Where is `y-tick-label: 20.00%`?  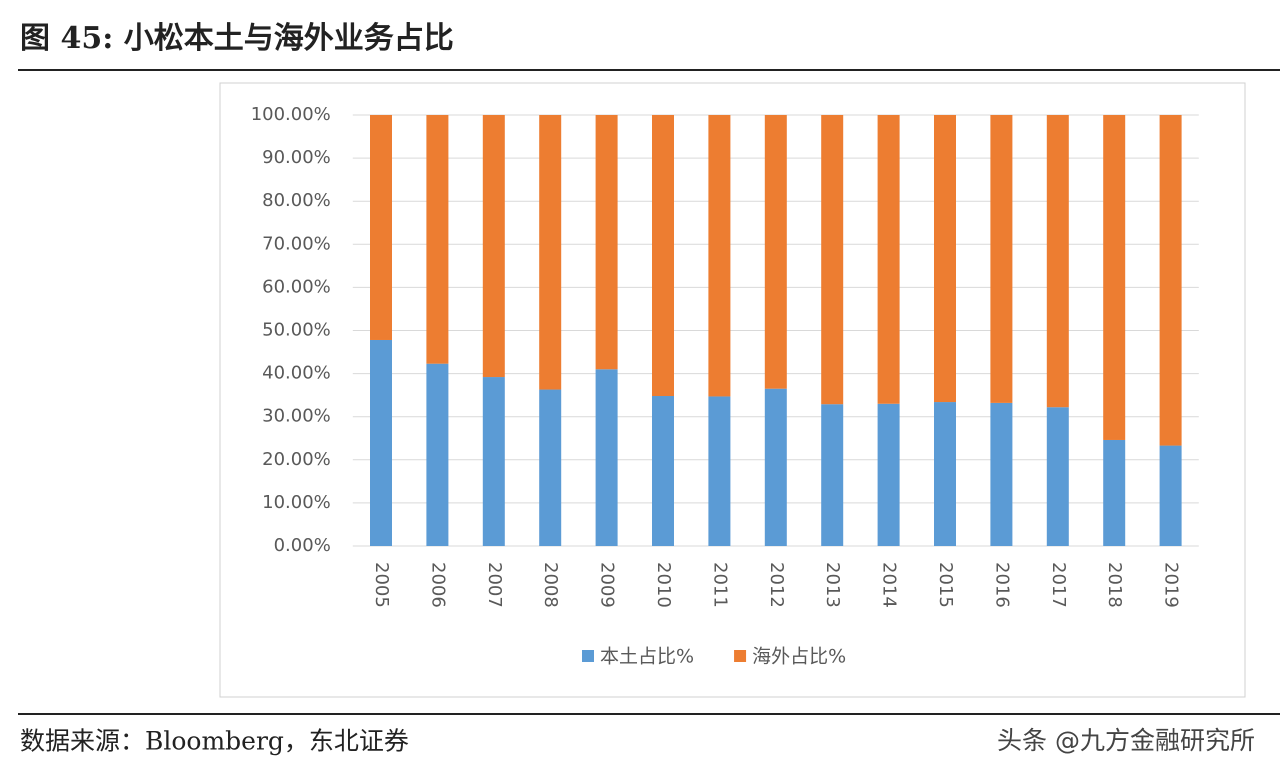
y-tick-label: 20.00% is located at coordinates (296, 459).